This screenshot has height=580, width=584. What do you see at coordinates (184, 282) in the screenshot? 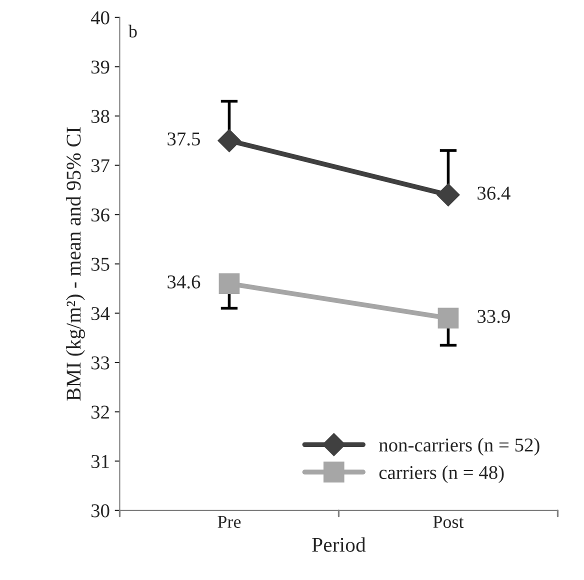
I see `data-label: 34.6` at bounding box center [184, 282].